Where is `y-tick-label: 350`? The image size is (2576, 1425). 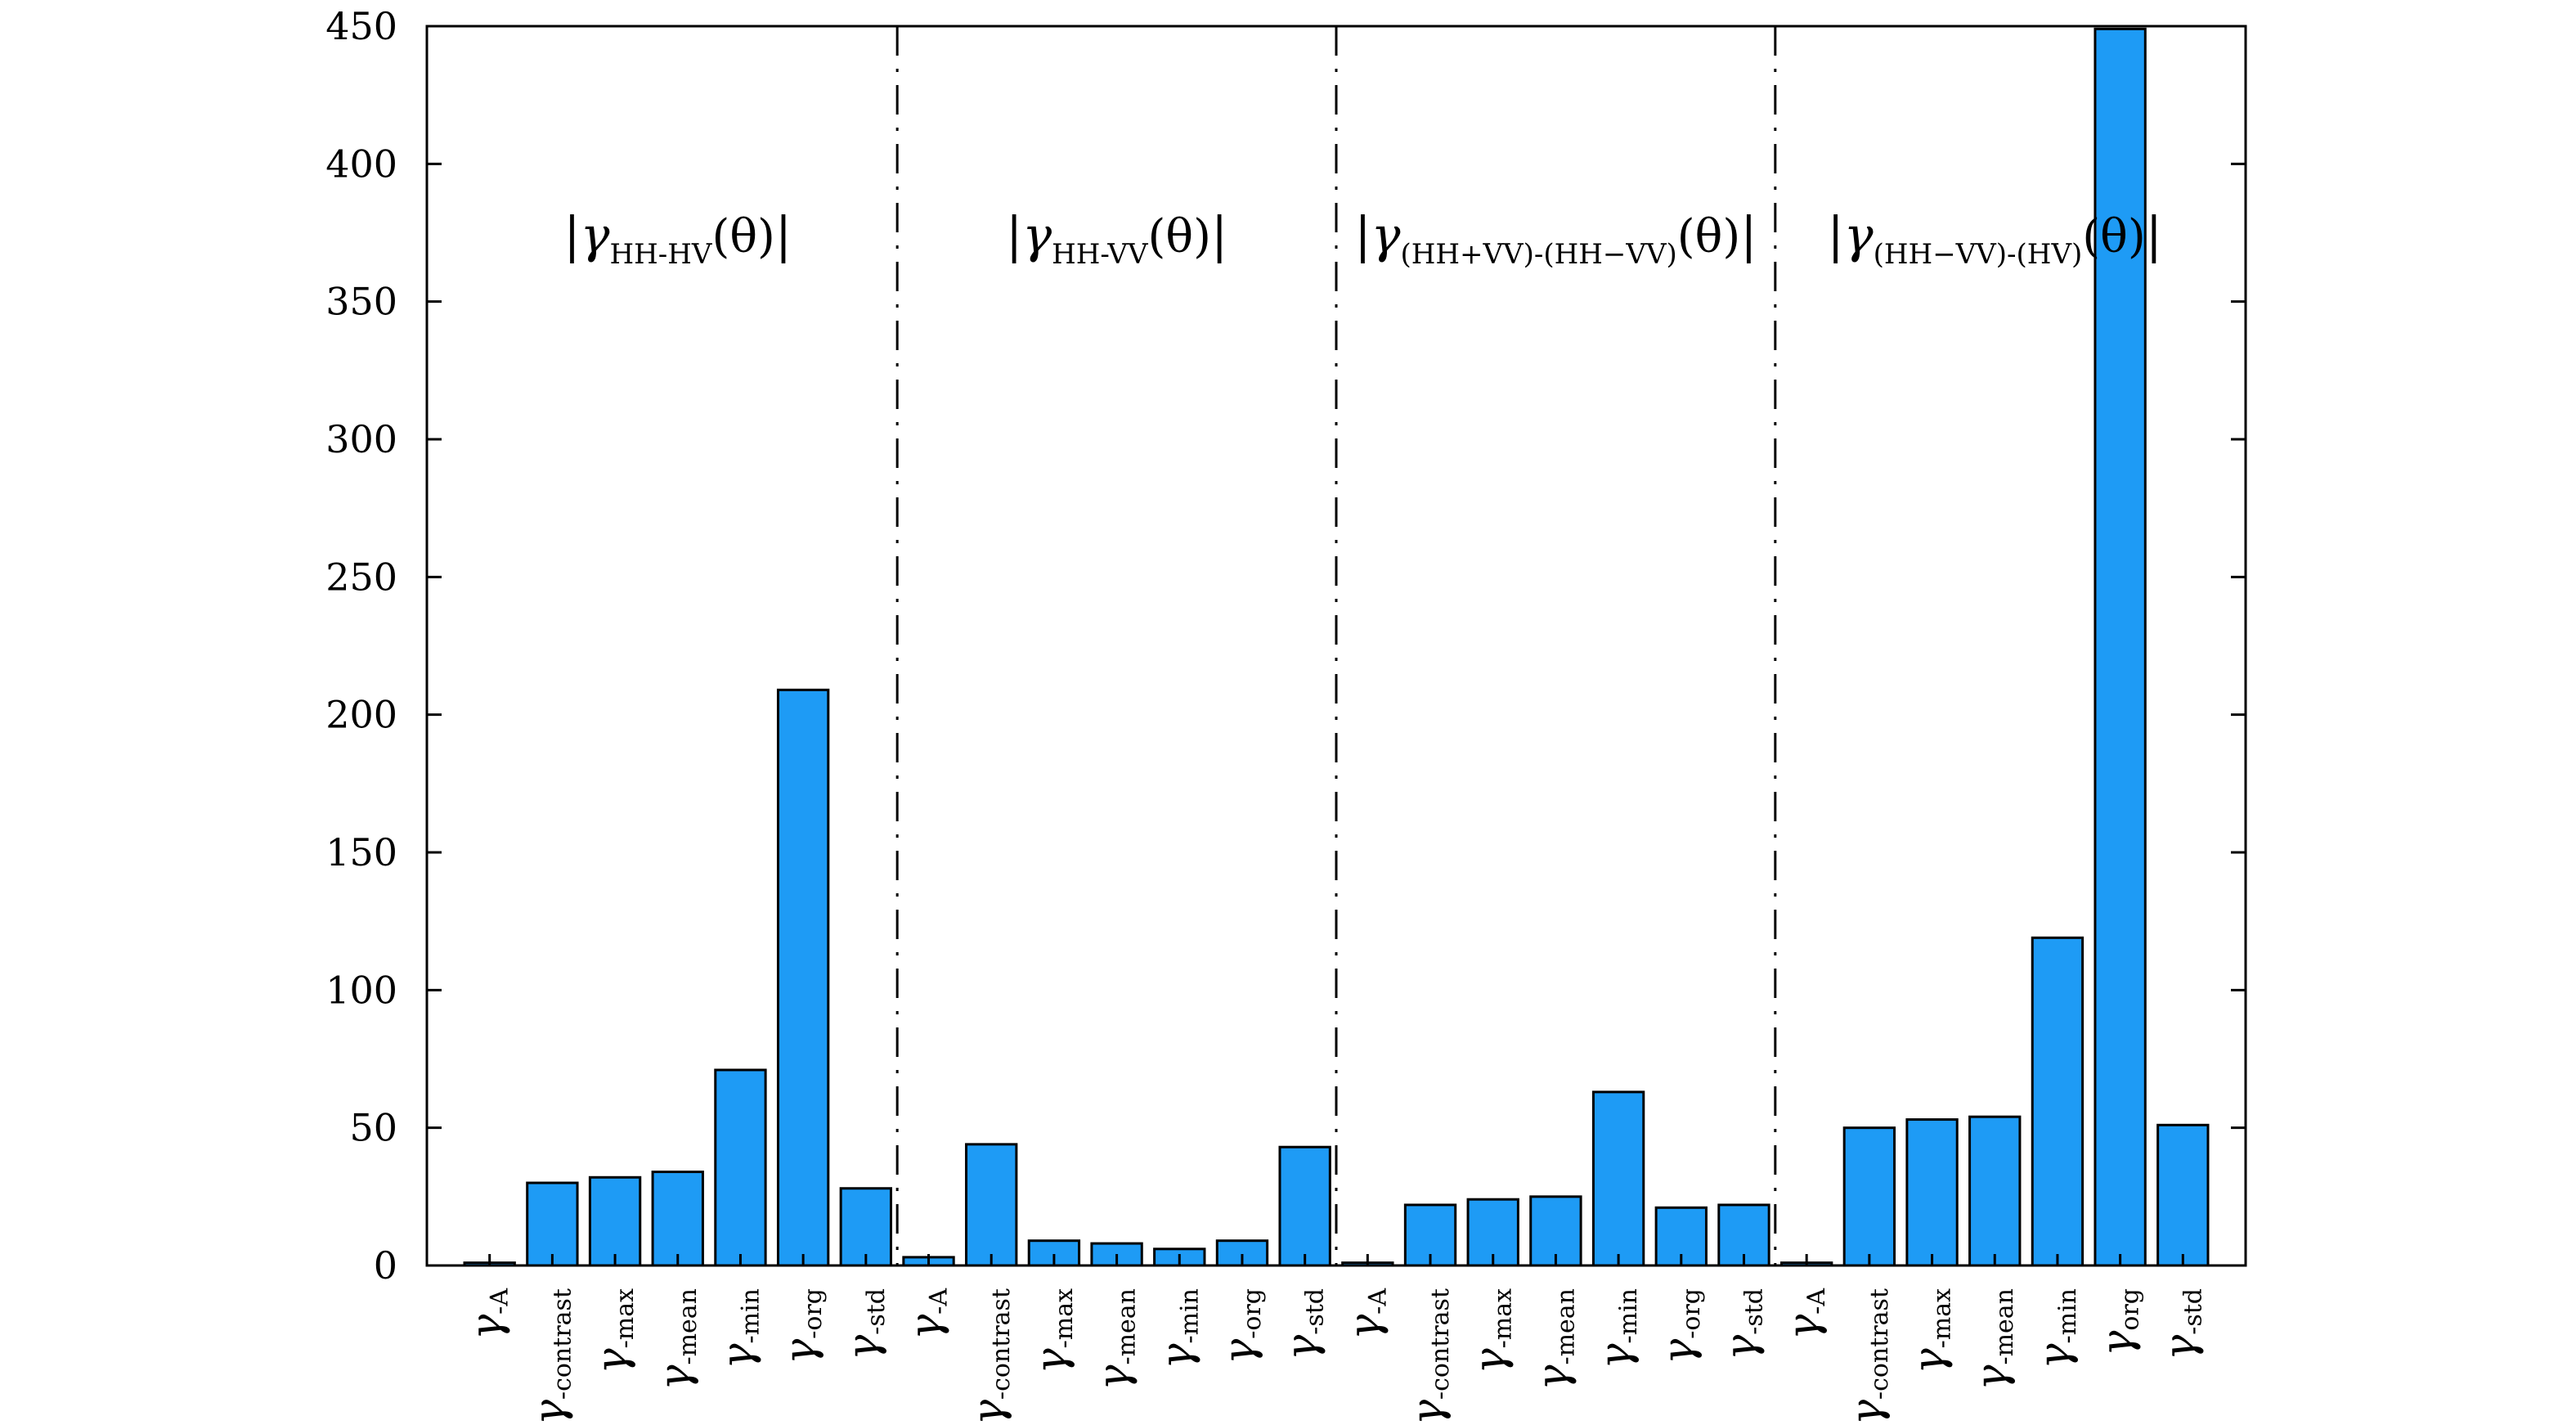
y-tick-label: 350 is located at coordinates (361, 302).